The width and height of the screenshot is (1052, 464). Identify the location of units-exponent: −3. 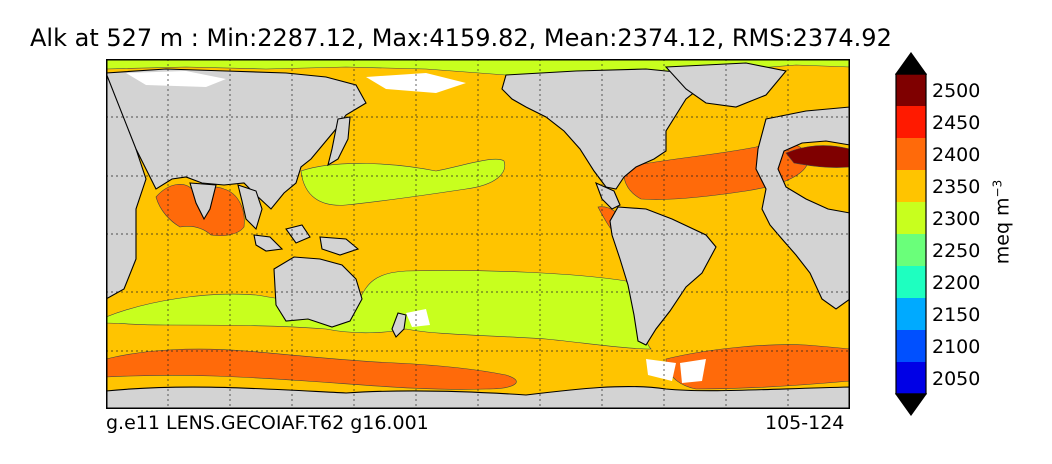
(997, 188).